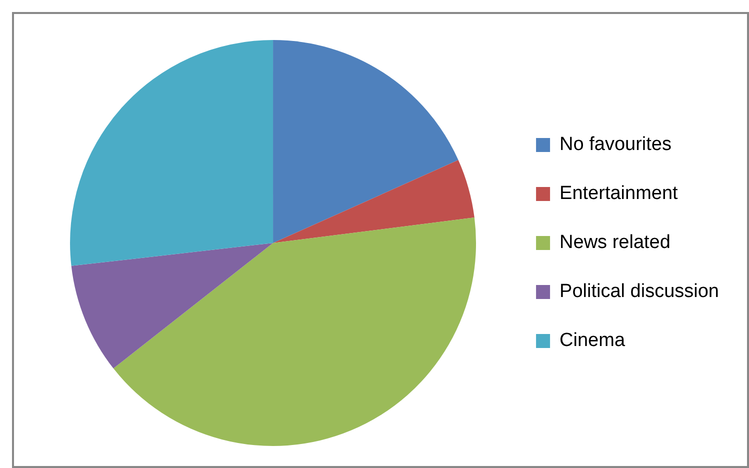 The height and width of the screenshot is (468, 749). Describe the element at coordinates (640, 291) in the screenshot. I see `legend-label: Political discussion` at that location.